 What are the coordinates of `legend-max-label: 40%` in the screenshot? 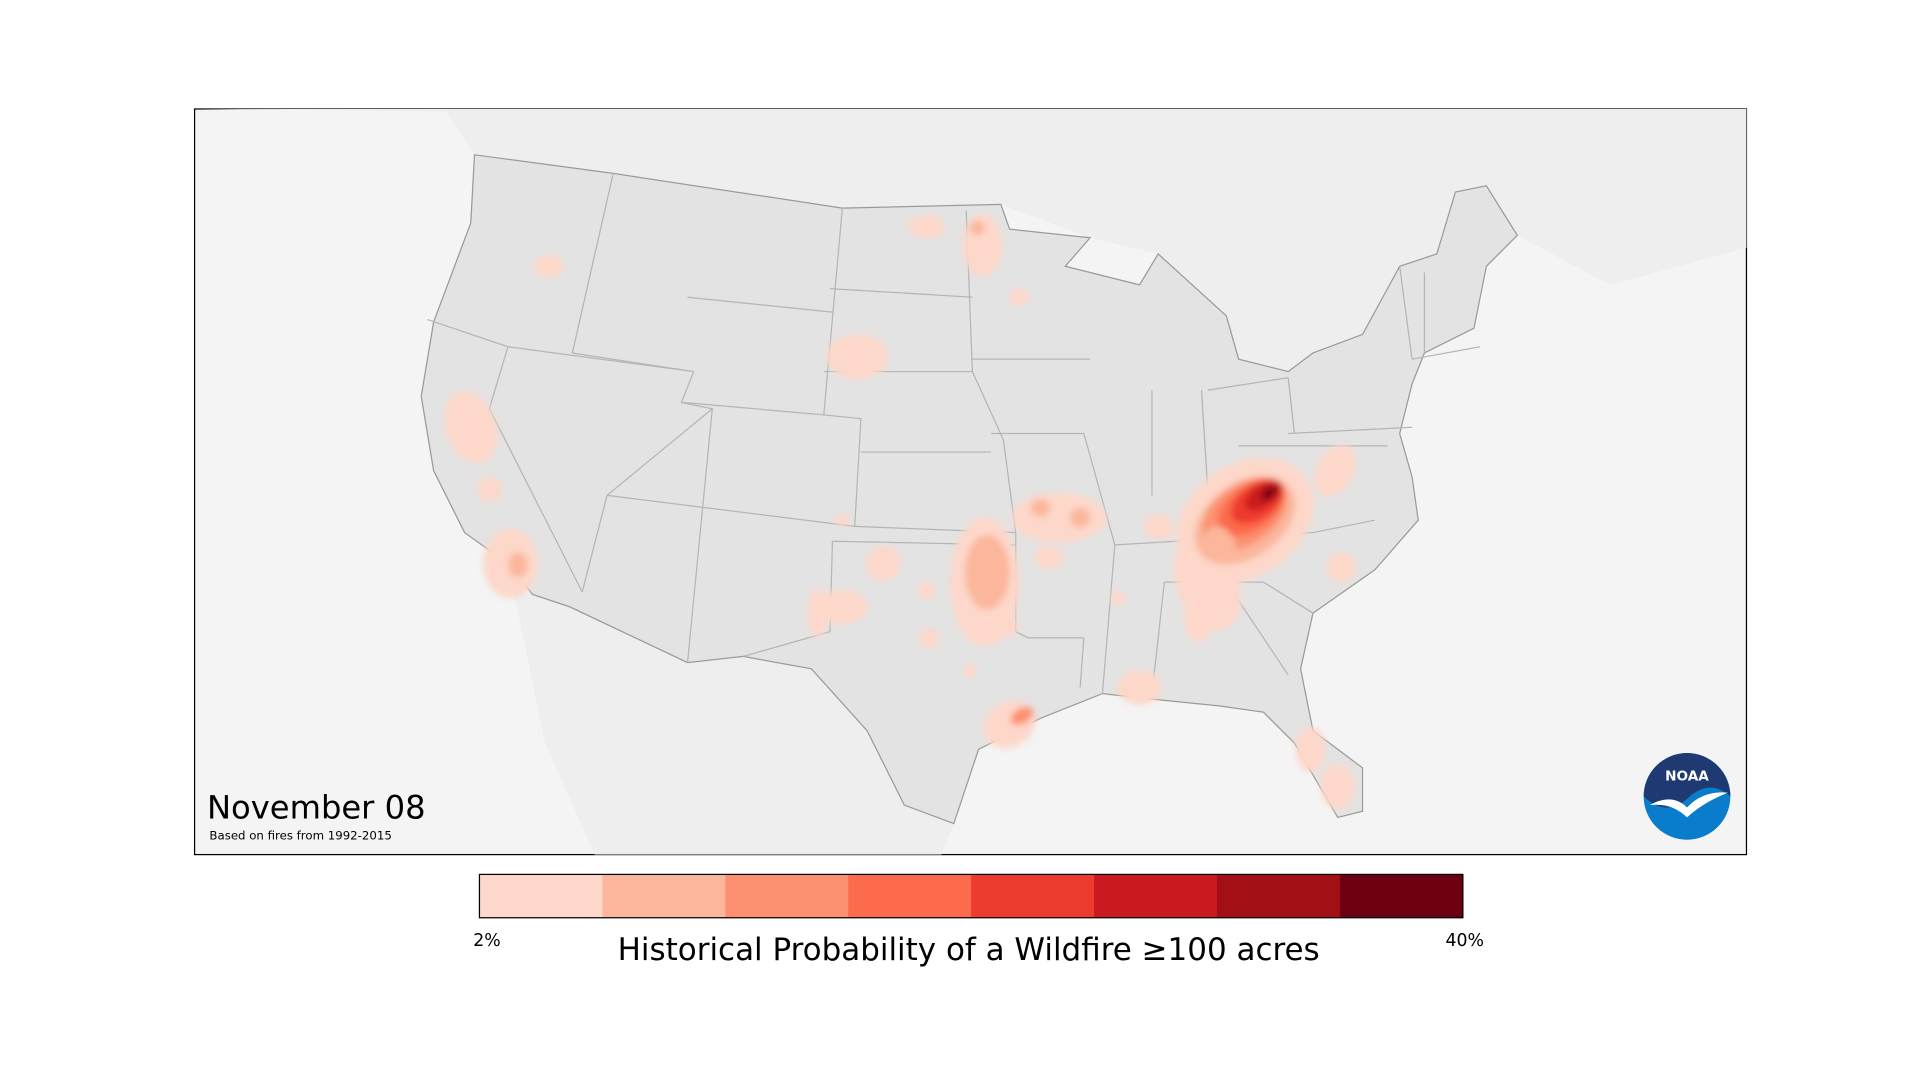 It's located at (1465, 941).